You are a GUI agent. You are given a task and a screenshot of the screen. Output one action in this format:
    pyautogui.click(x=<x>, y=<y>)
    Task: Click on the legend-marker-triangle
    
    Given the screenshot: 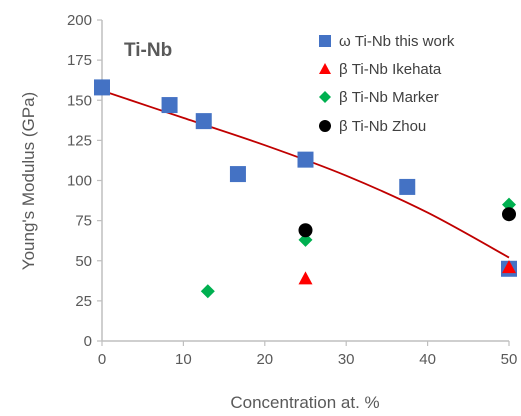 What is the action you would take?
    pyautogui.click(x=325, y=68)
    